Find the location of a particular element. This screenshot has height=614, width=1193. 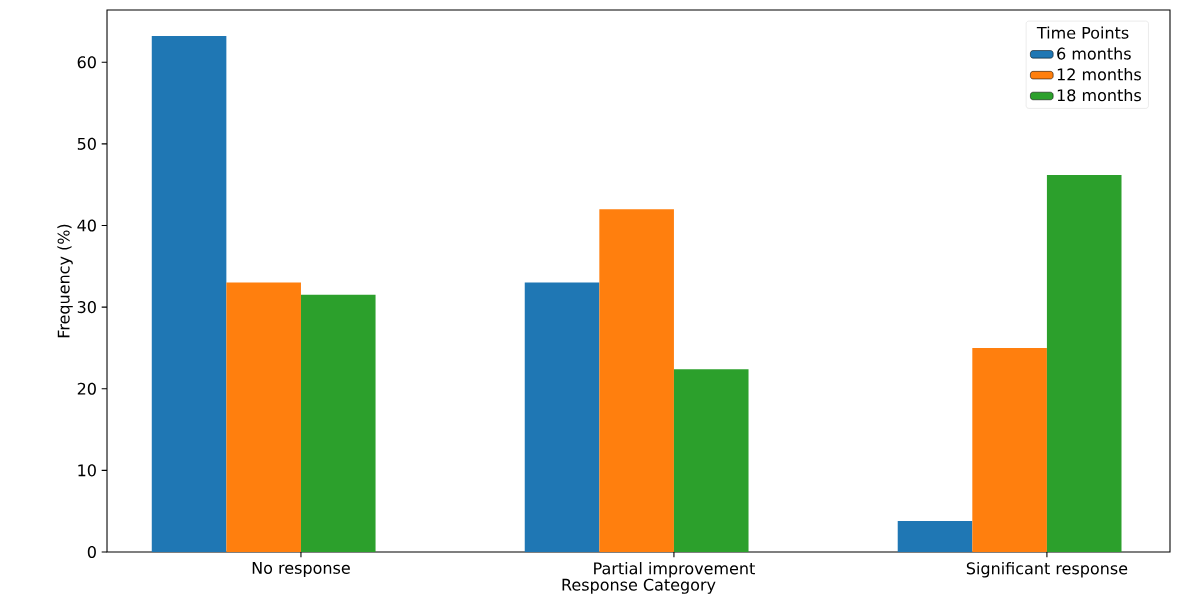

y-tick-label: 40 is located at coordinates (86, 225).